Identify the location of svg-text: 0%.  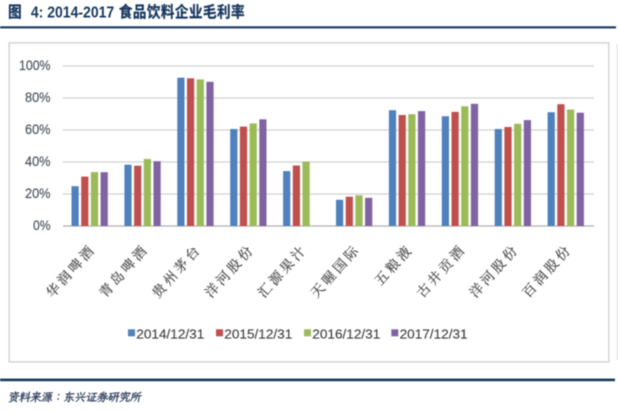
(42, 225).